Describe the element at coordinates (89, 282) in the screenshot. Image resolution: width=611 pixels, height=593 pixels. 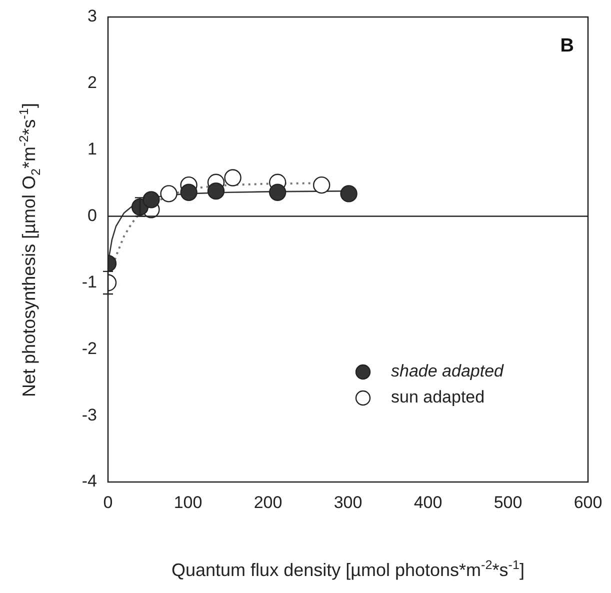
I see `y-tick-label: -1` at that location.